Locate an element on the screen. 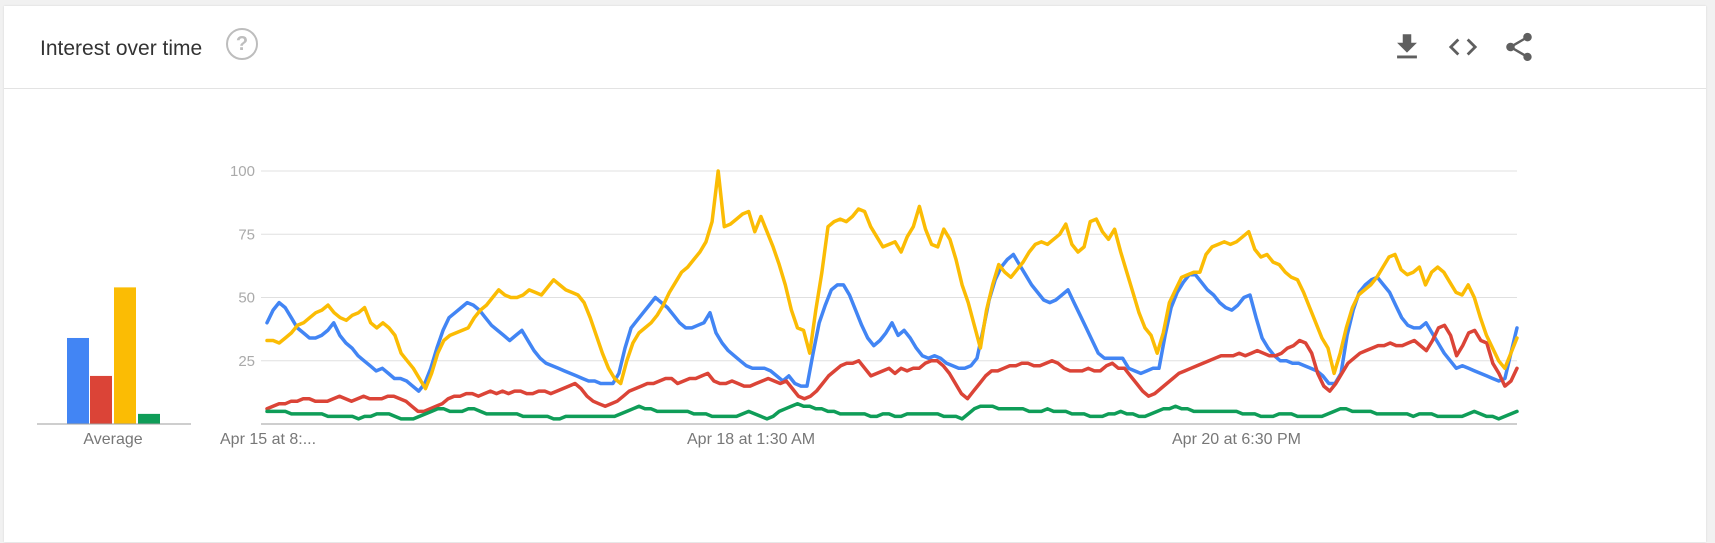 This screenshot has width=1715, height=543. help-icon: ? is located at coordinates (242, 44).